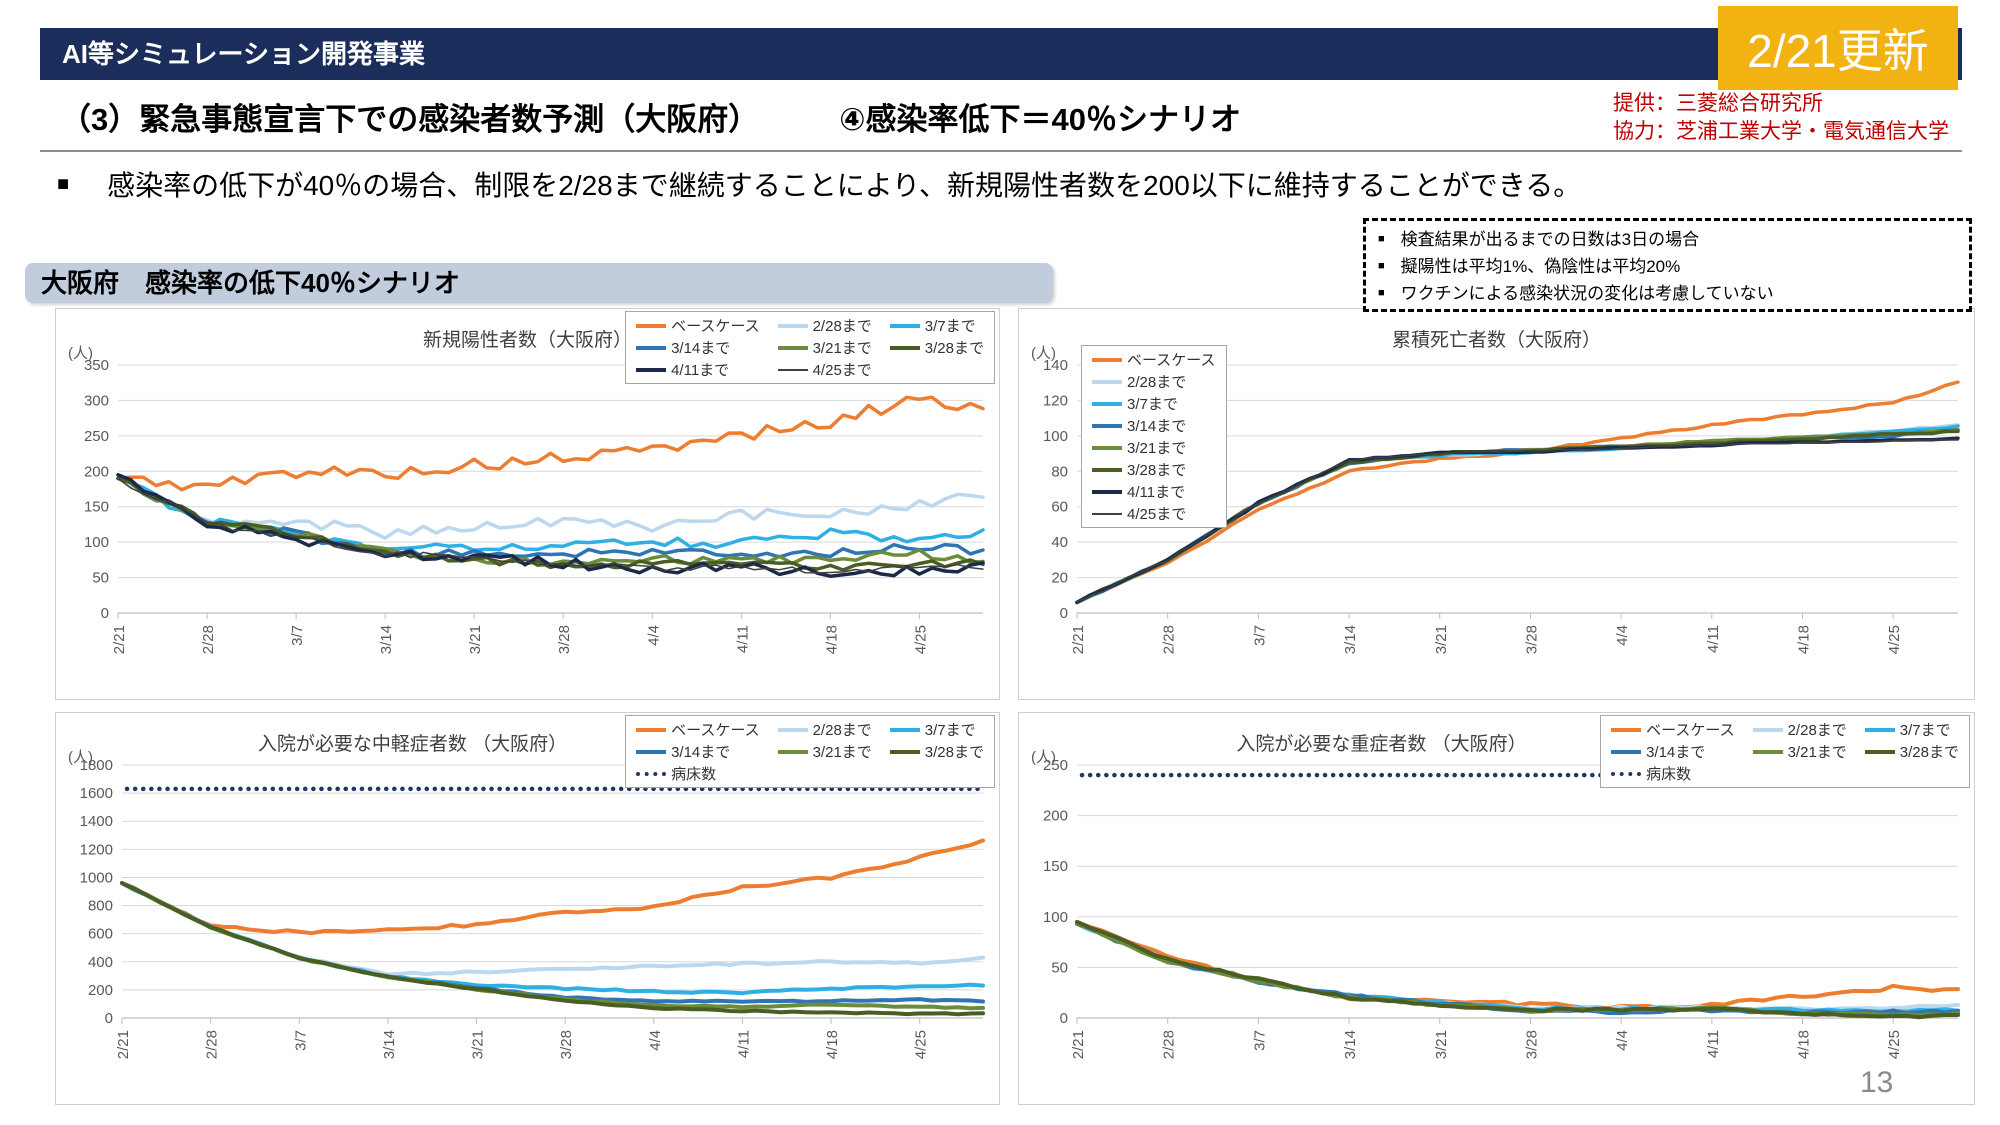  I want to click on chart-title: 新規陽性者数（大阪府）, so click(527, 340).